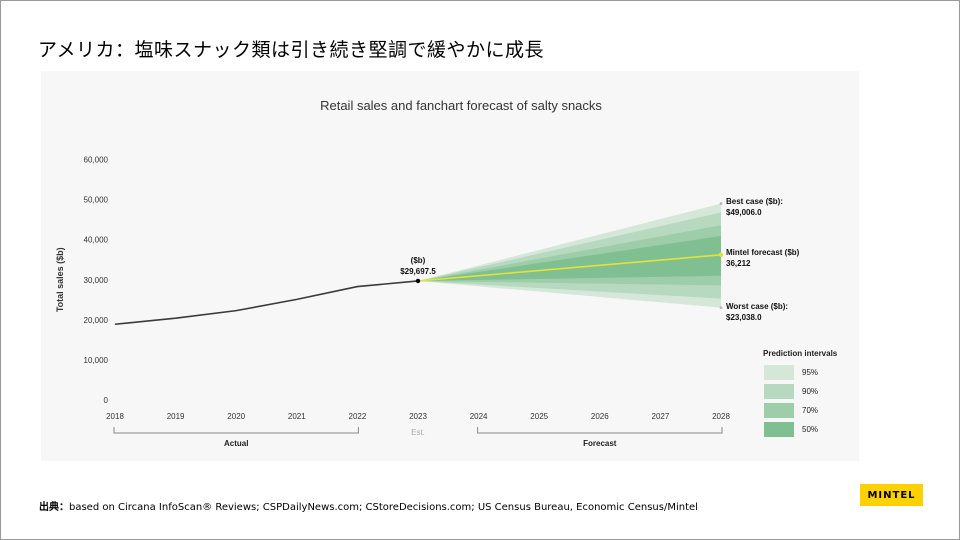 The image size is (960, 540). What do you see at coordinates (810, 391) in the screenshot?
I see `legend-label-90: 90%` at bounding box center [810, 391].